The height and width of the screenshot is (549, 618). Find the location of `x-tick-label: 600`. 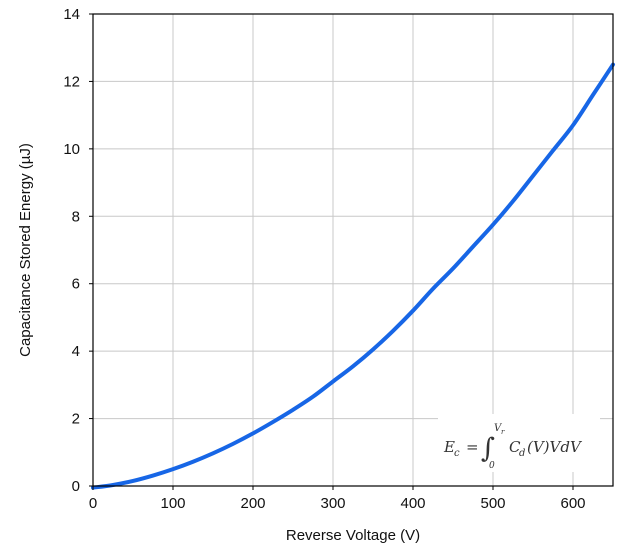

x-tick-label: 600 is located at coordinates (572, 503).